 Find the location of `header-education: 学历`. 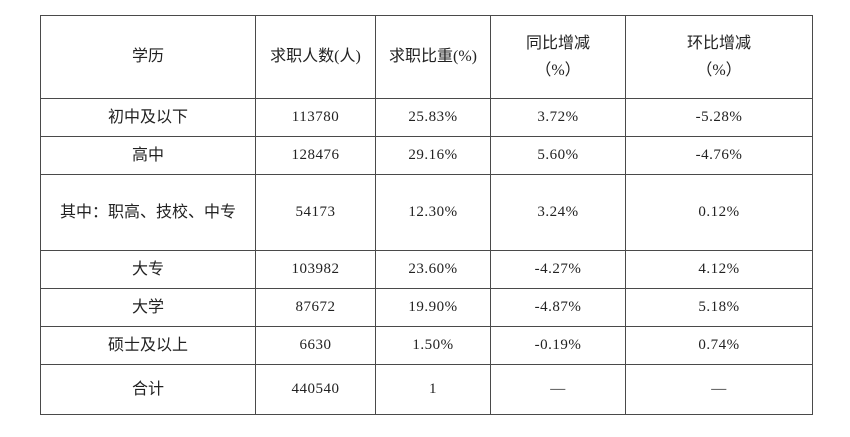

header-education: 学历 is located at coordinates (148, 57).